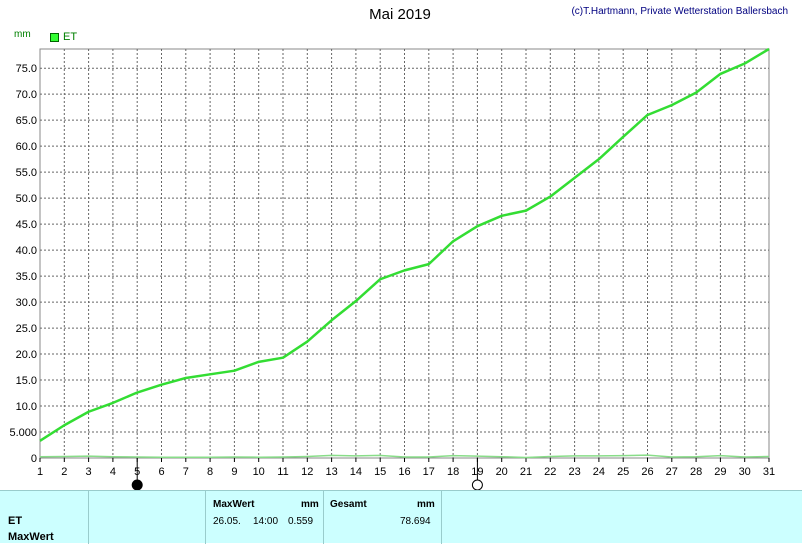 The image size is (802, 544). What do you see at coordinates (404, 472) in the screenshot?
I see `x-tick-label: 16` at bounding box center [404, 472].